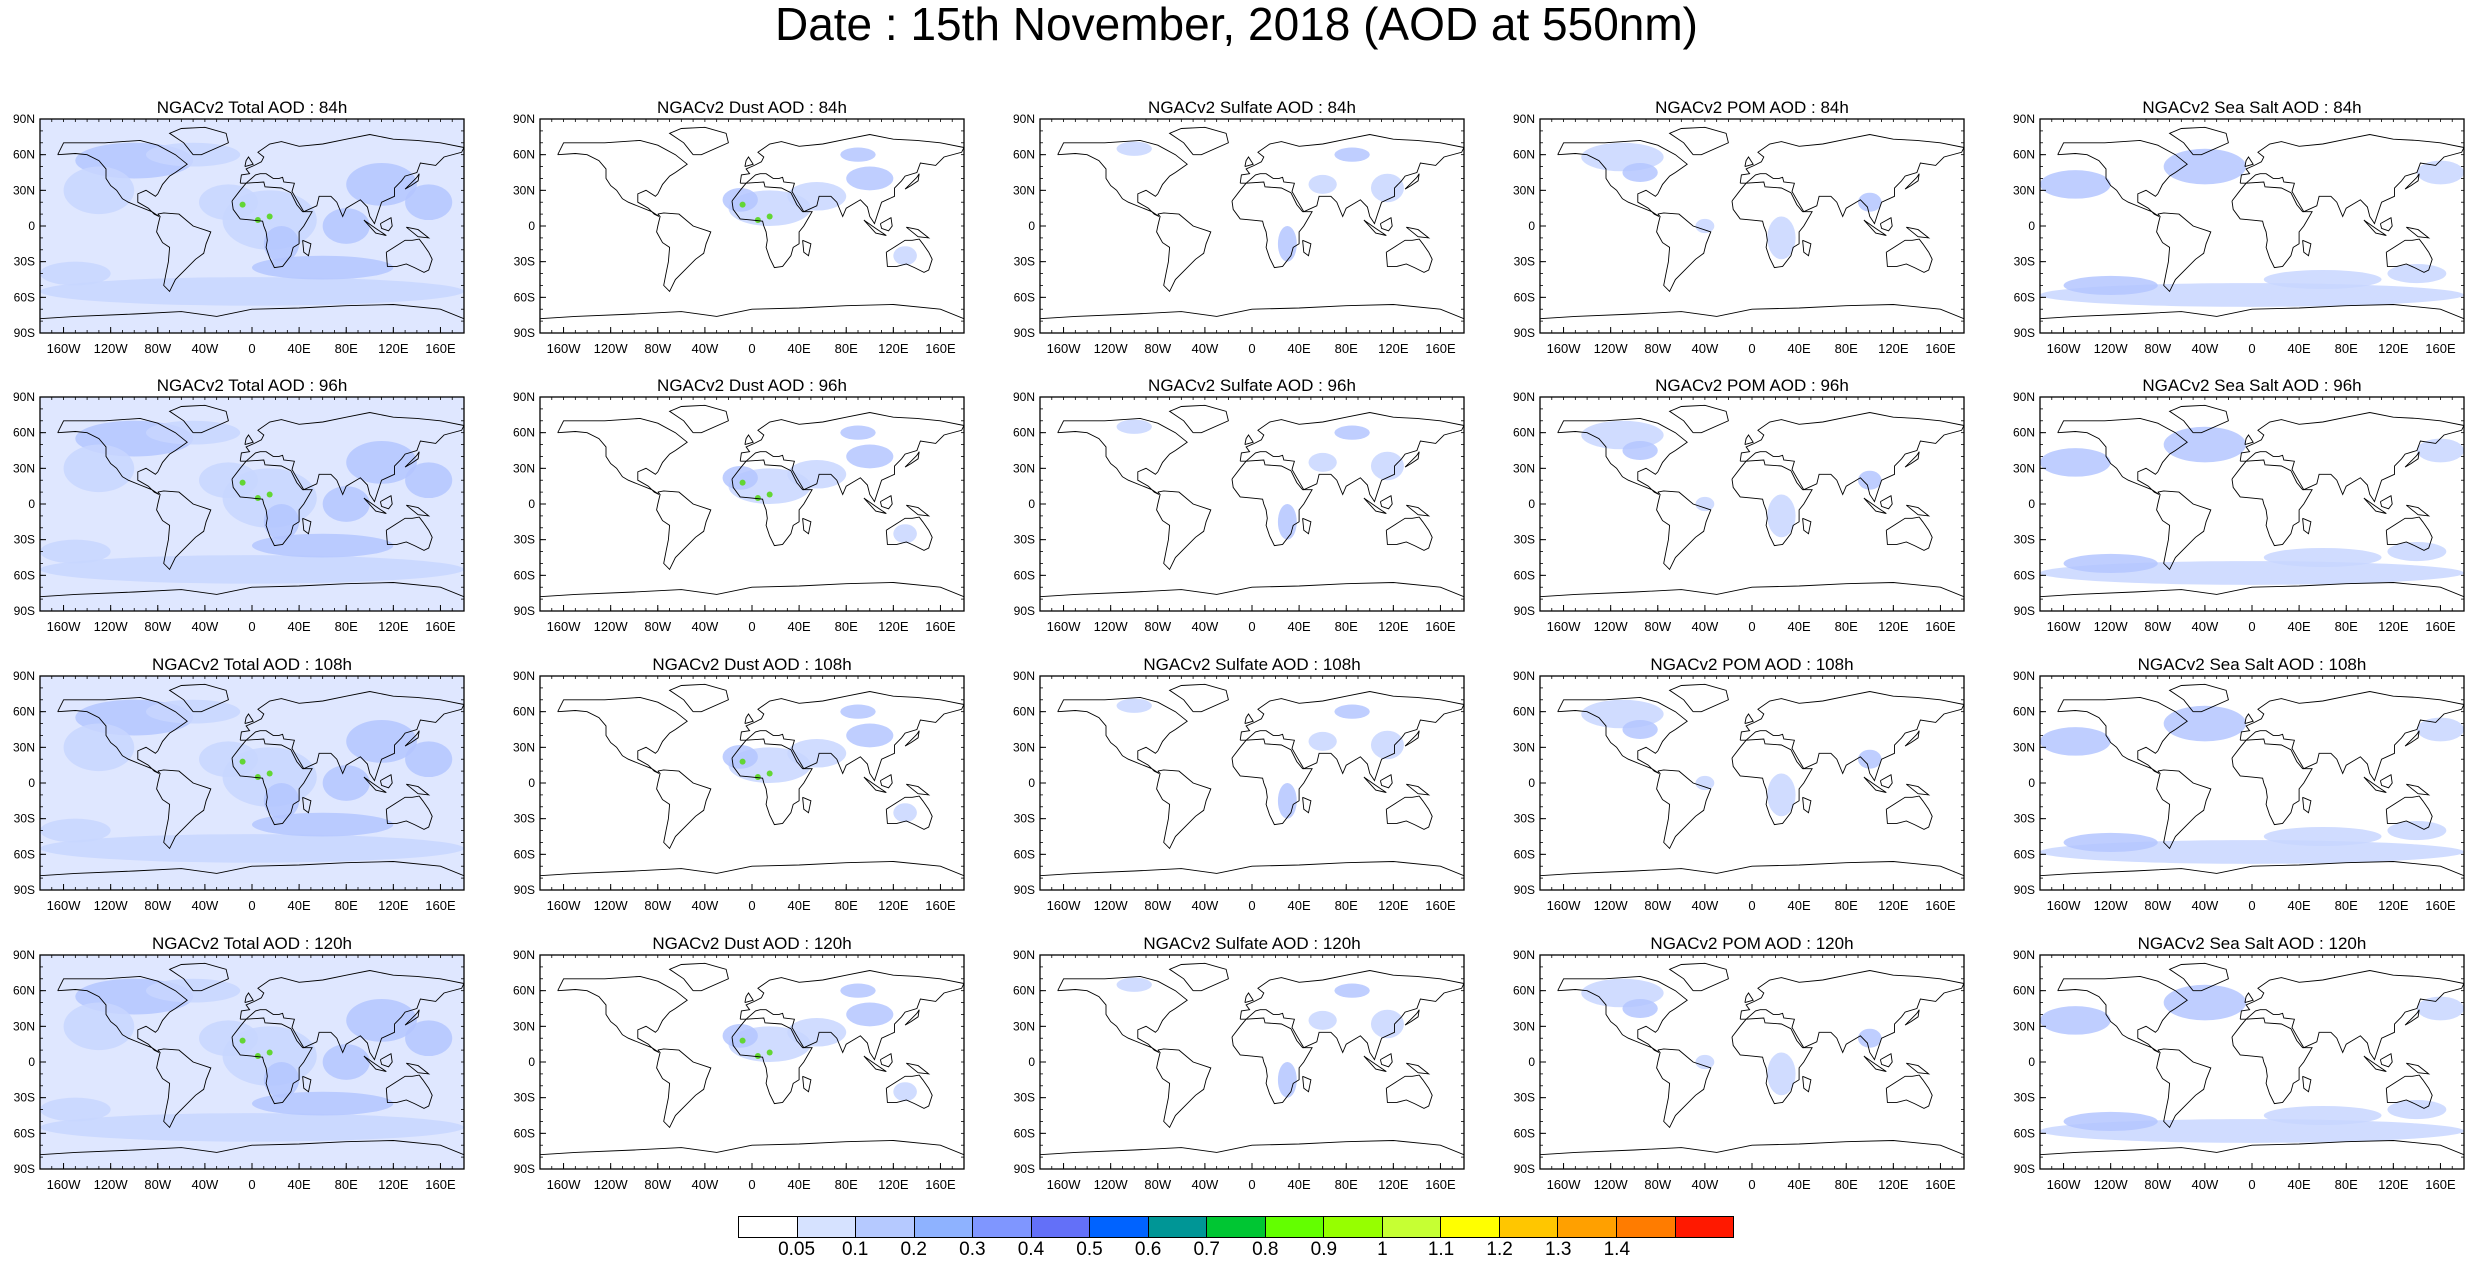 The image size is (2473, 1262). I want to click on colorbar, so click(1236, 1227).